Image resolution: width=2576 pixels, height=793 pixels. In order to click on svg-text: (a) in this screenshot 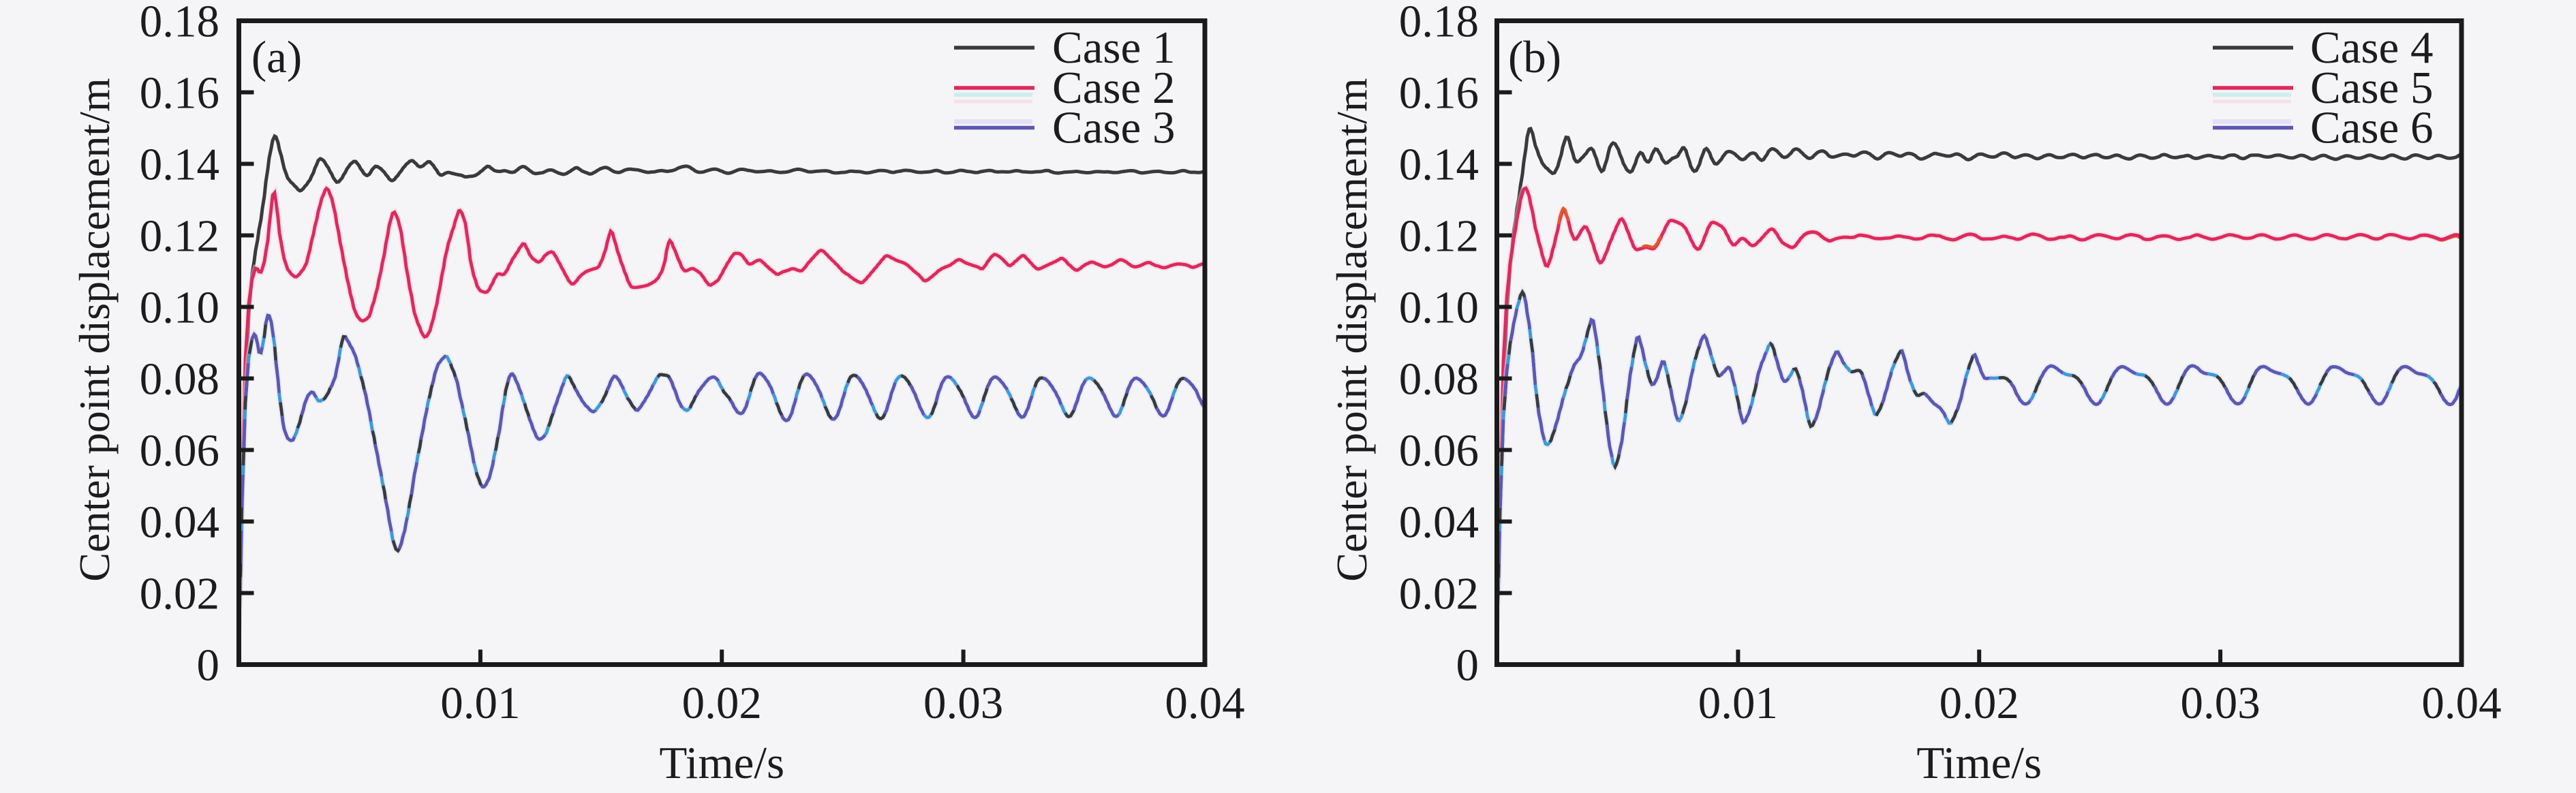, I will do `click(276, 57)`.